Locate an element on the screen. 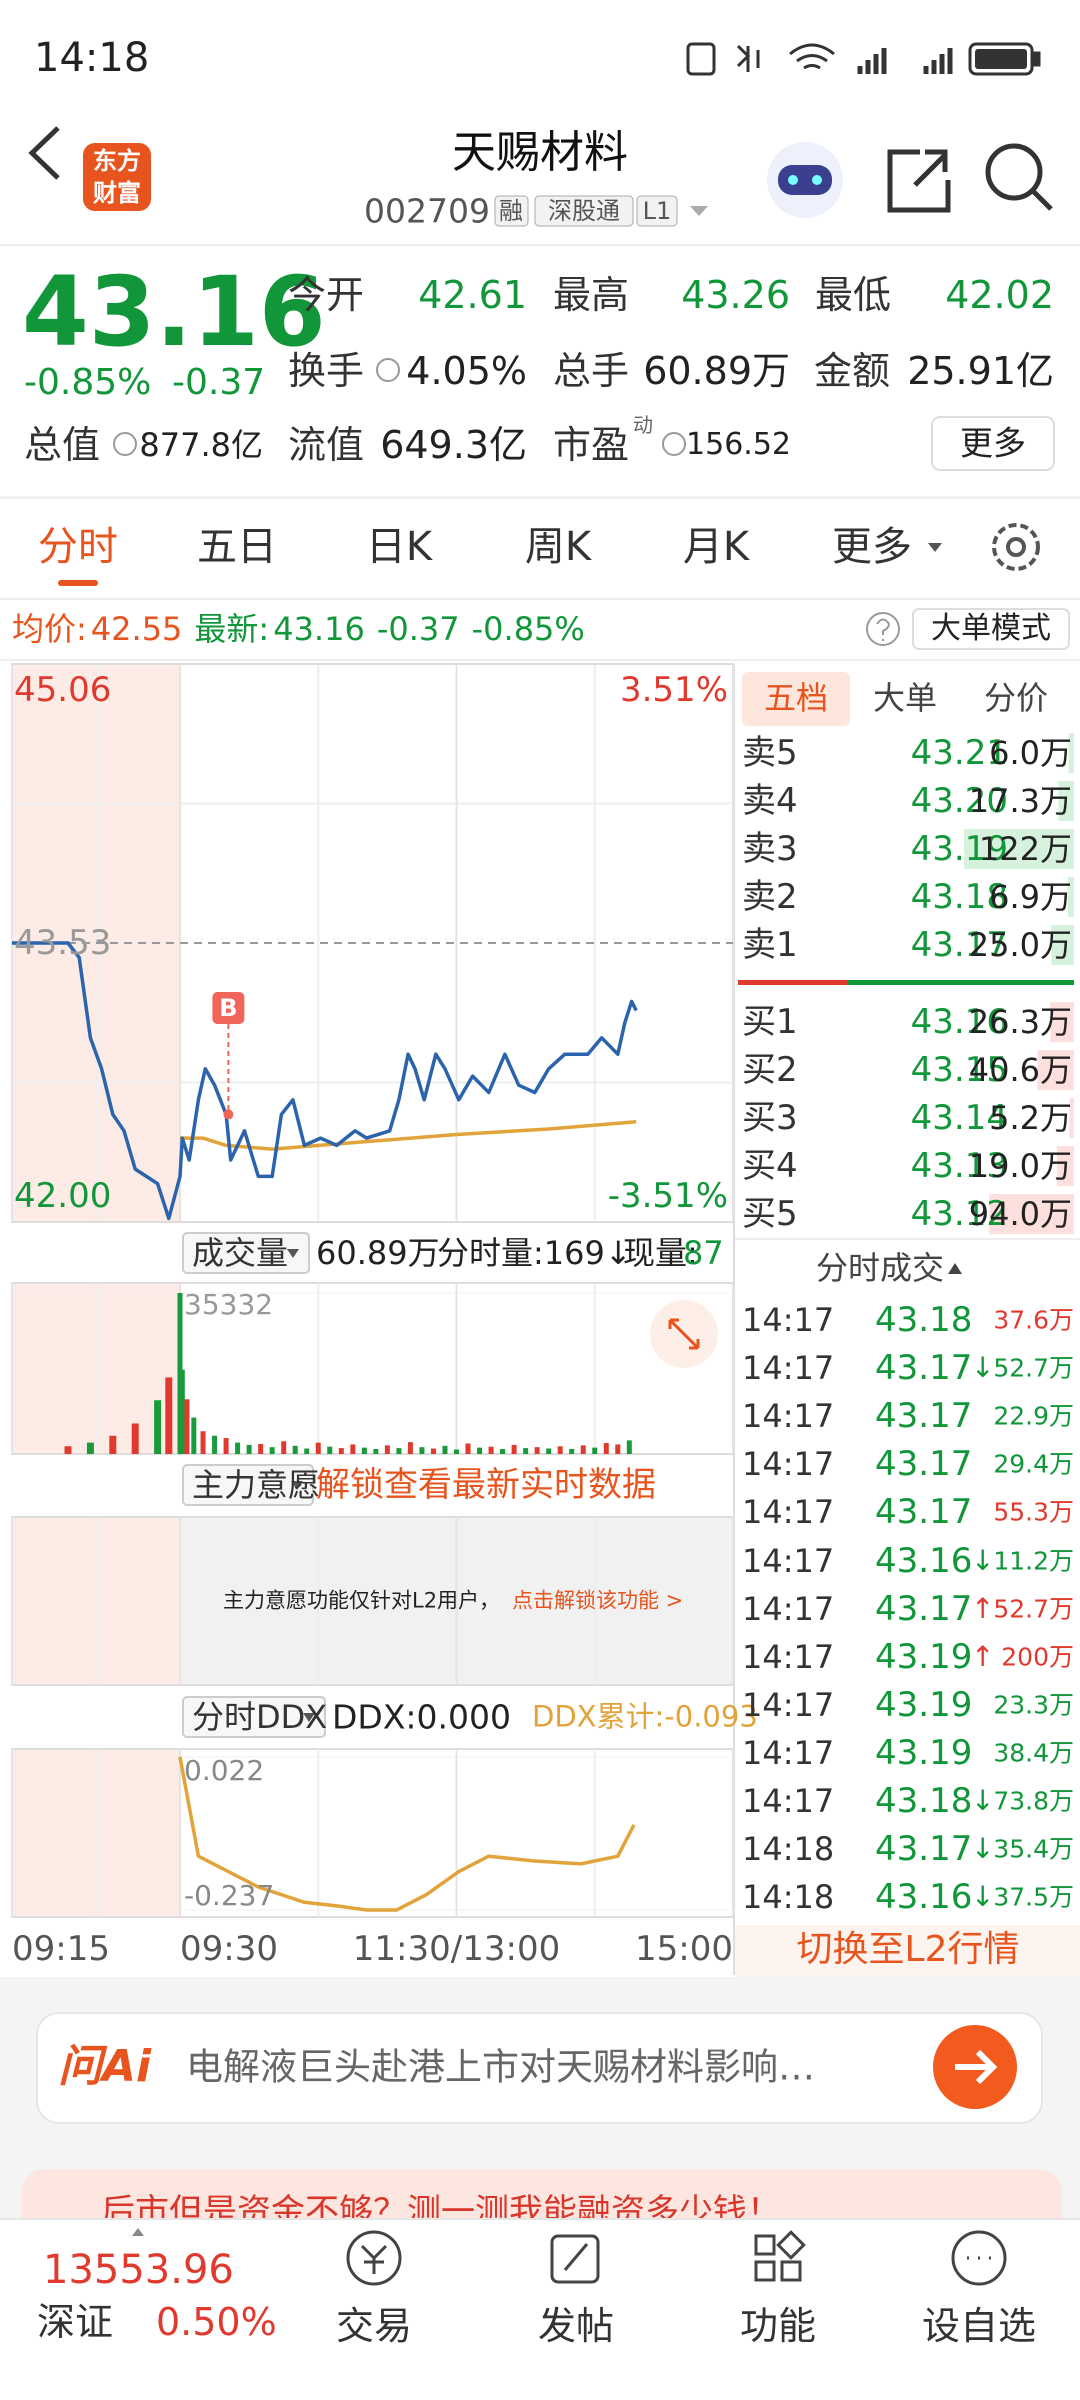  book-tab: 大单 is located at coordinates (905, 698).